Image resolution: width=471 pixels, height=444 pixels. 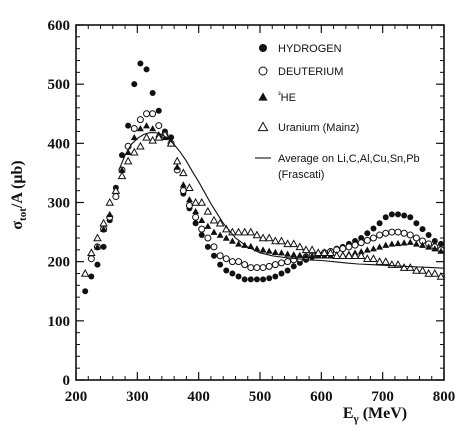 I want to click on legend-label-sup: ³, so click(x=279, y=94).